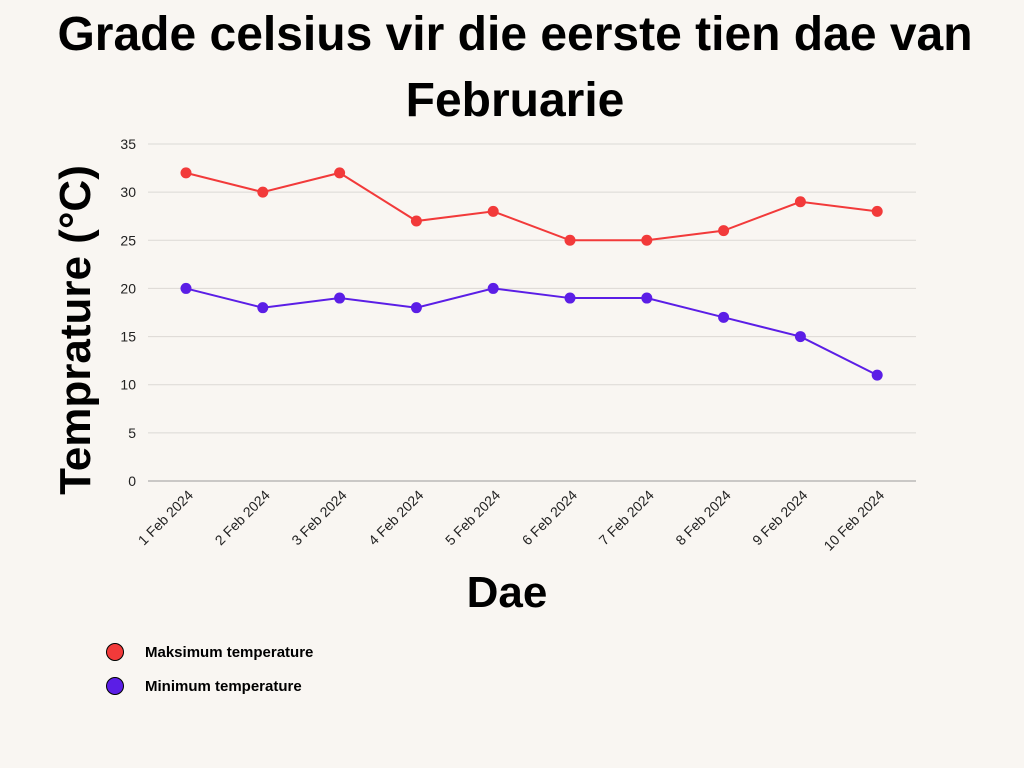 The image size is (1024, 768). What do you see at coordinates (223, 686) in the screenshot?
I see `legend-label-min: Minimum temperature` at bounding box center [223, 686].